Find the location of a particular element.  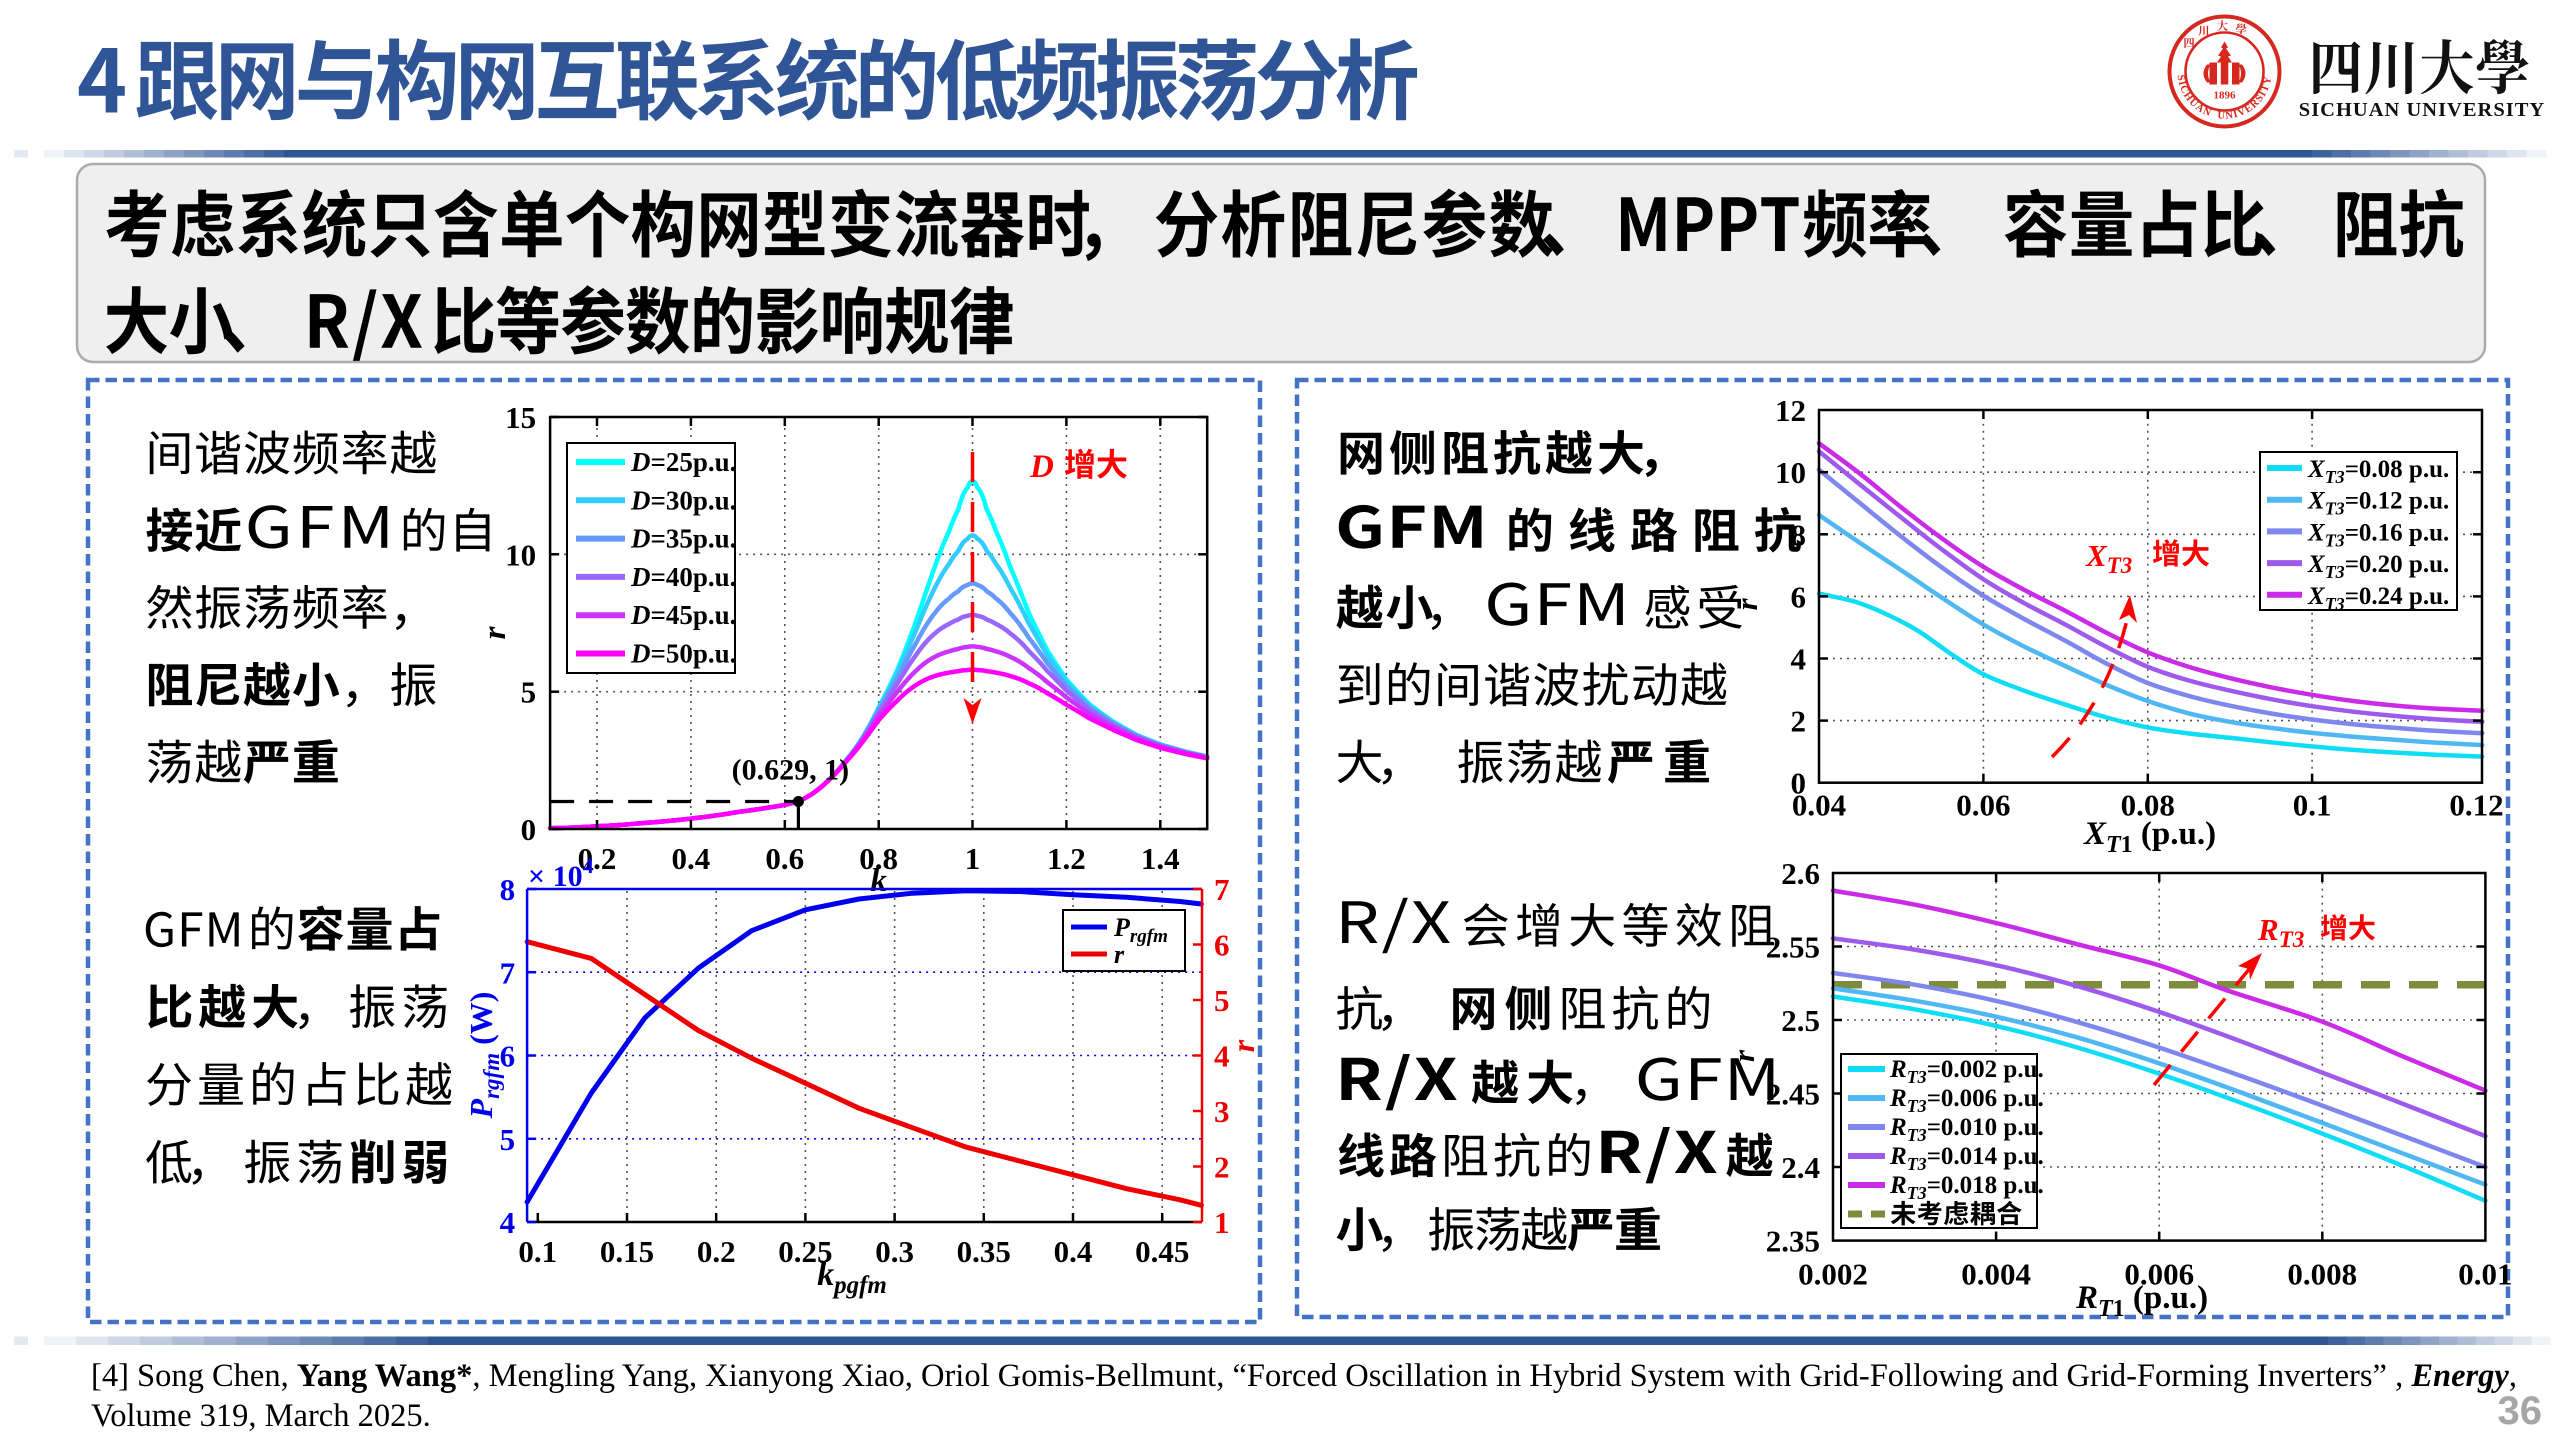

svg-text: Volume 319, March 2025. is located at coordinates (261, 1416).